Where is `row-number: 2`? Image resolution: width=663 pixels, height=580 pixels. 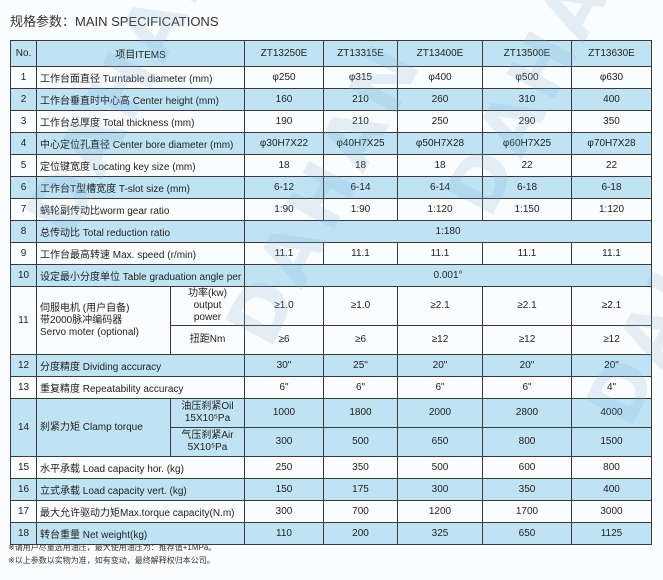
row-number: 2 is located at coordinates (23, 99).